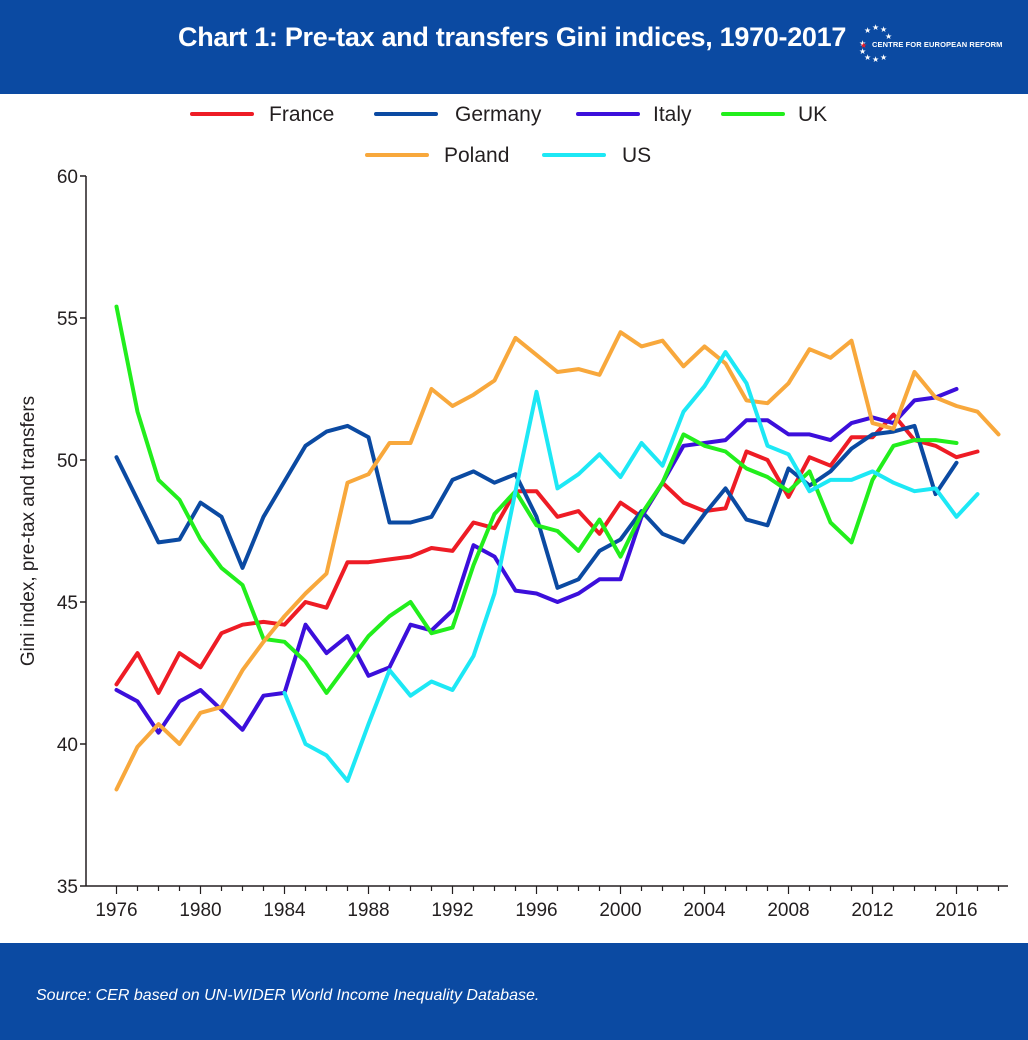 Image resolution: width=1028 pixels, height=1040 pixels. What do you see at coordinates (67, 603) in the screenshot?
I see `y-tick-label: 45` at bounding box center [67, 603].